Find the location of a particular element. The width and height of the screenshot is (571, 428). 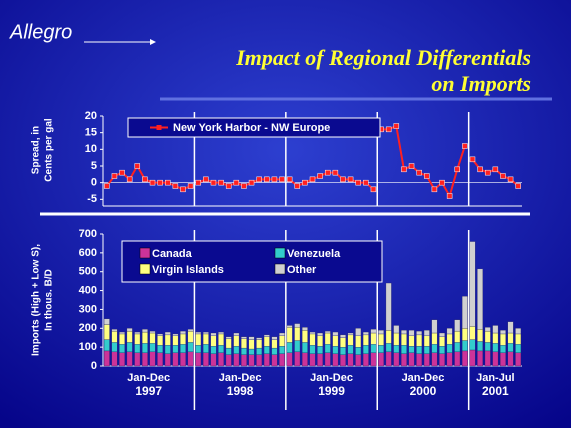

y-axis-label: Spread, in is located at coordinates (36, 150).